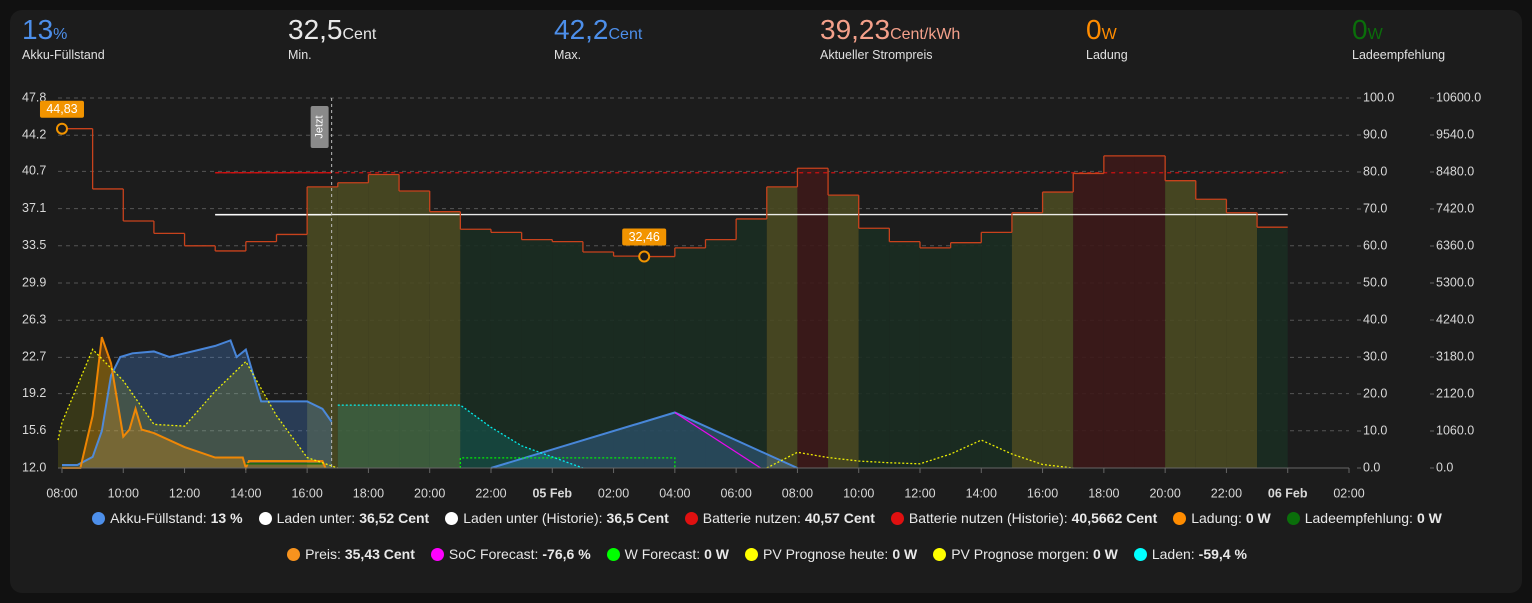 The image size is (1532, 603). Describe the element at coordinates (34, 320) in the screenshot. I see `y-tick-label: 26.3` at that location.